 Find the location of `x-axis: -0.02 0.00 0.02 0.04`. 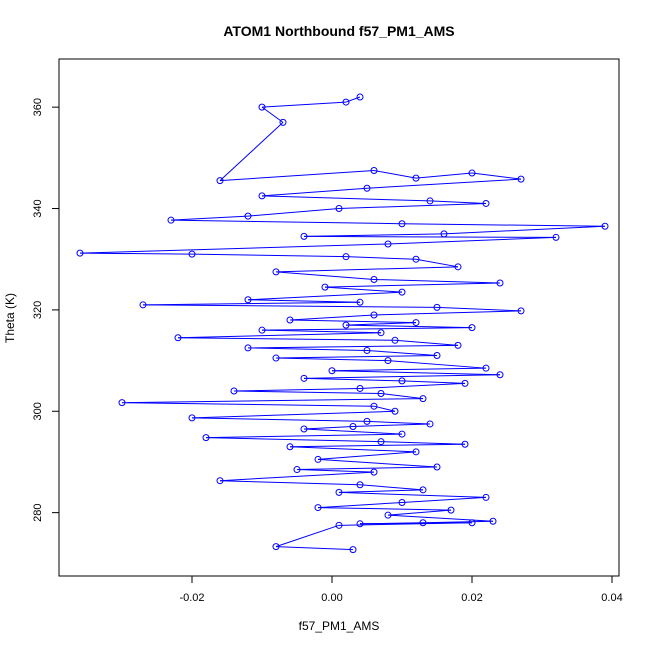

x-axis: -0.02 0.00 0.02 0.04 is located at coordinates (401, 589).